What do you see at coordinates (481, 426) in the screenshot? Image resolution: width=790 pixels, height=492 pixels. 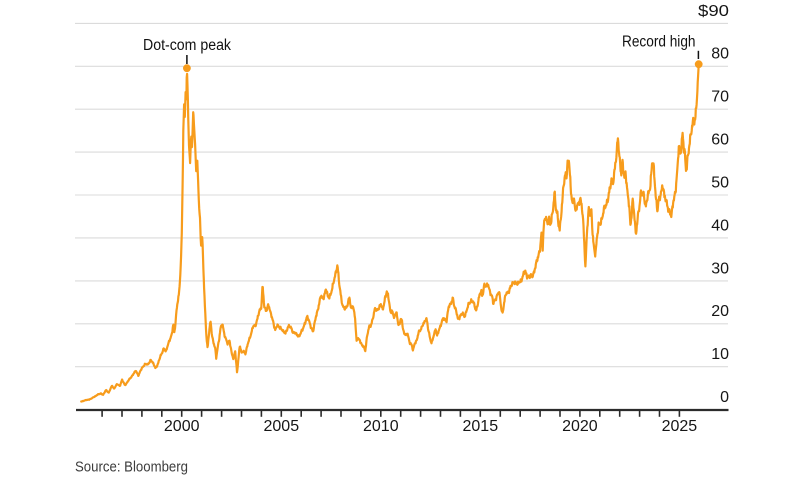 I see `svg-text: 2015` at bounding box center [481, 426].